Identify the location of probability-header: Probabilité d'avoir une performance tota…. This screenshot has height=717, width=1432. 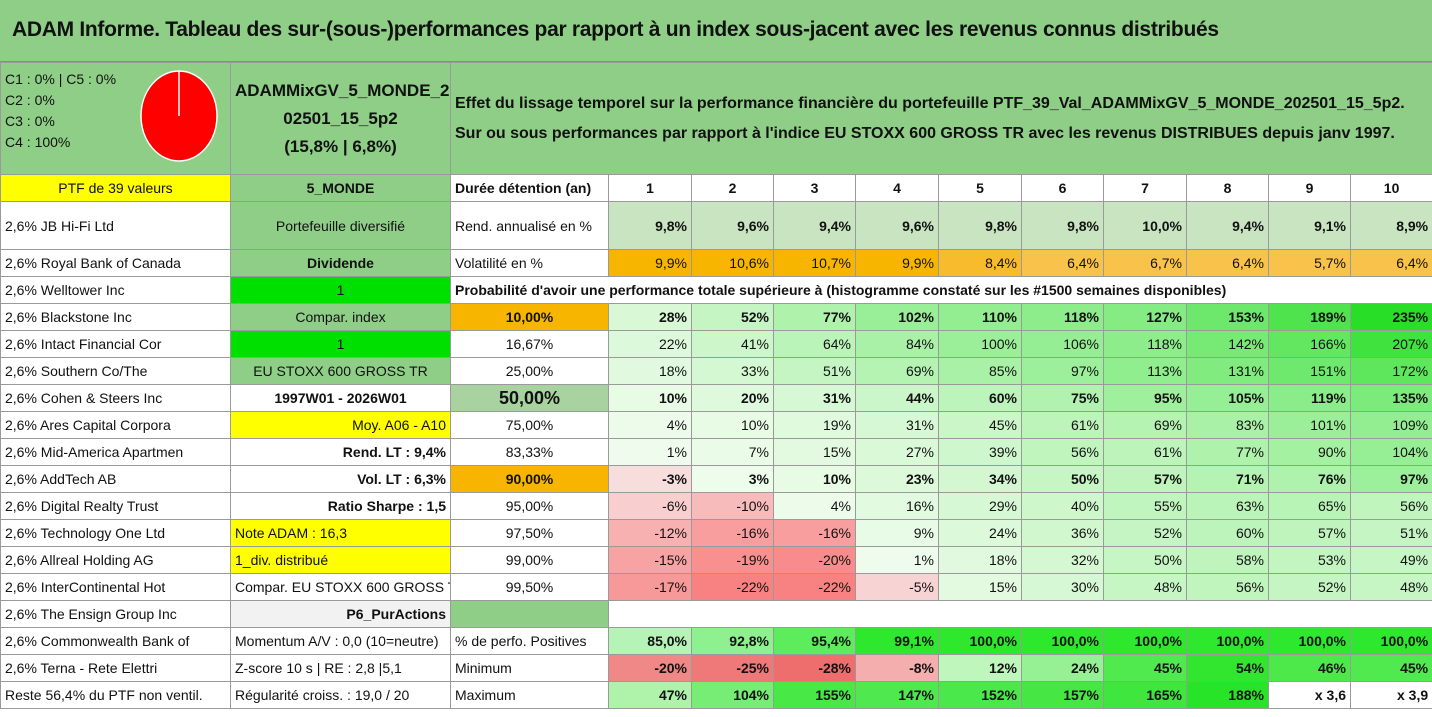
(940, 290).